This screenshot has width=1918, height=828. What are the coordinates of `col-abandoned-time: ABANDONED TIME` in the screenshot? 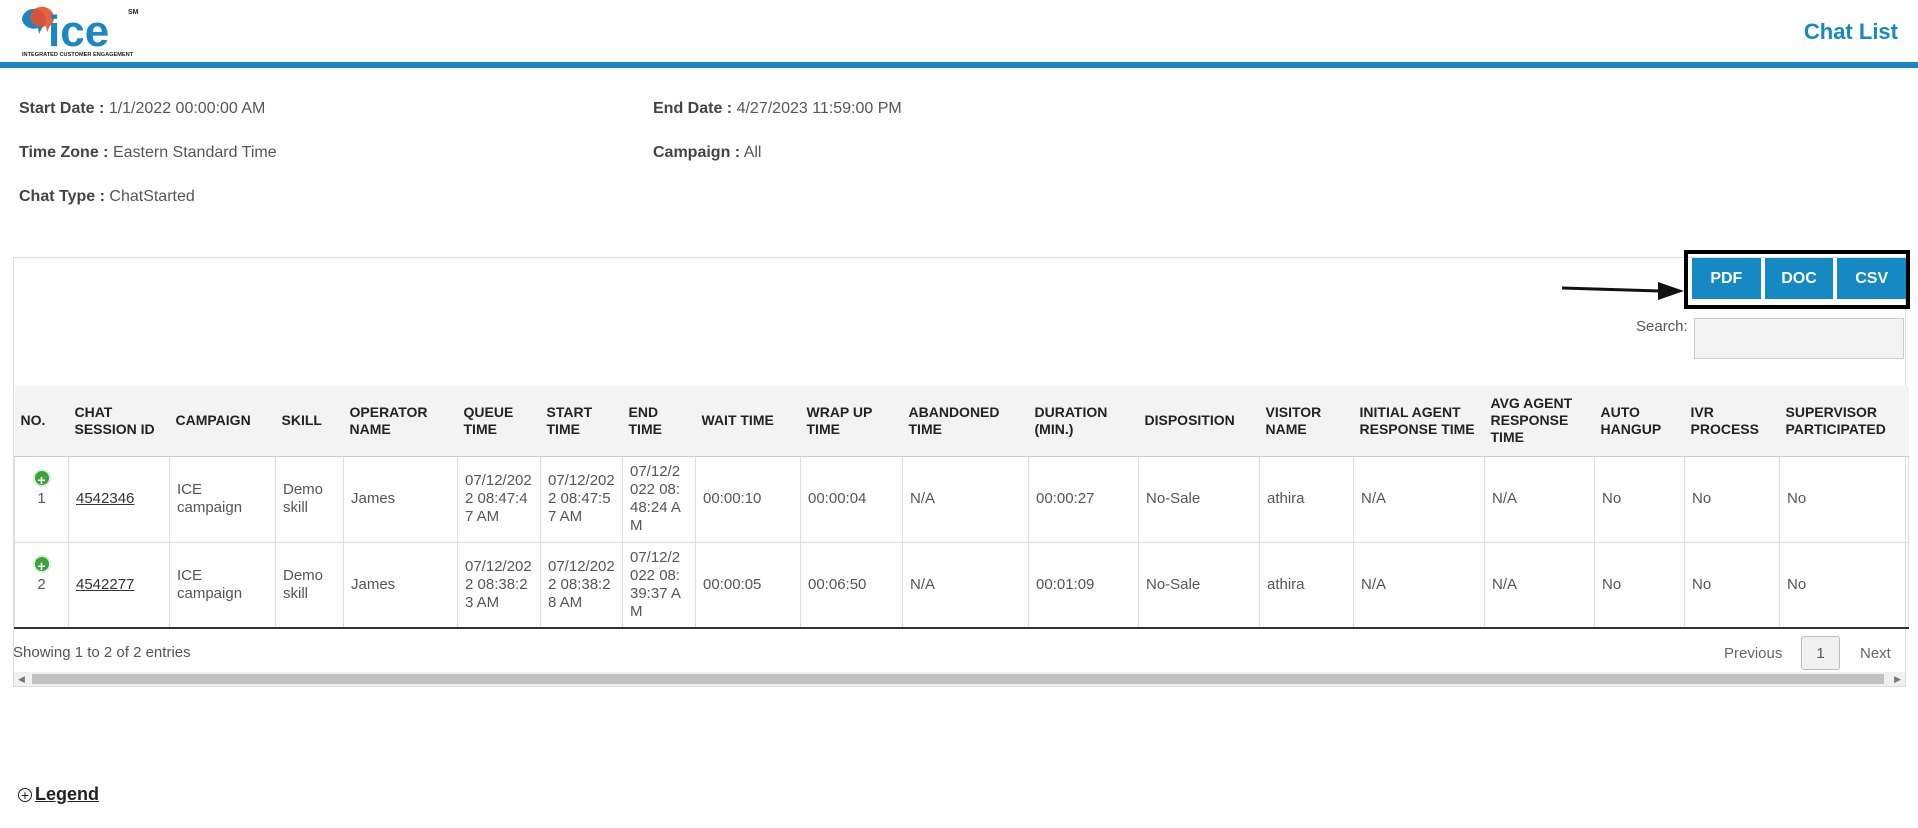 It's located at (965, 421).